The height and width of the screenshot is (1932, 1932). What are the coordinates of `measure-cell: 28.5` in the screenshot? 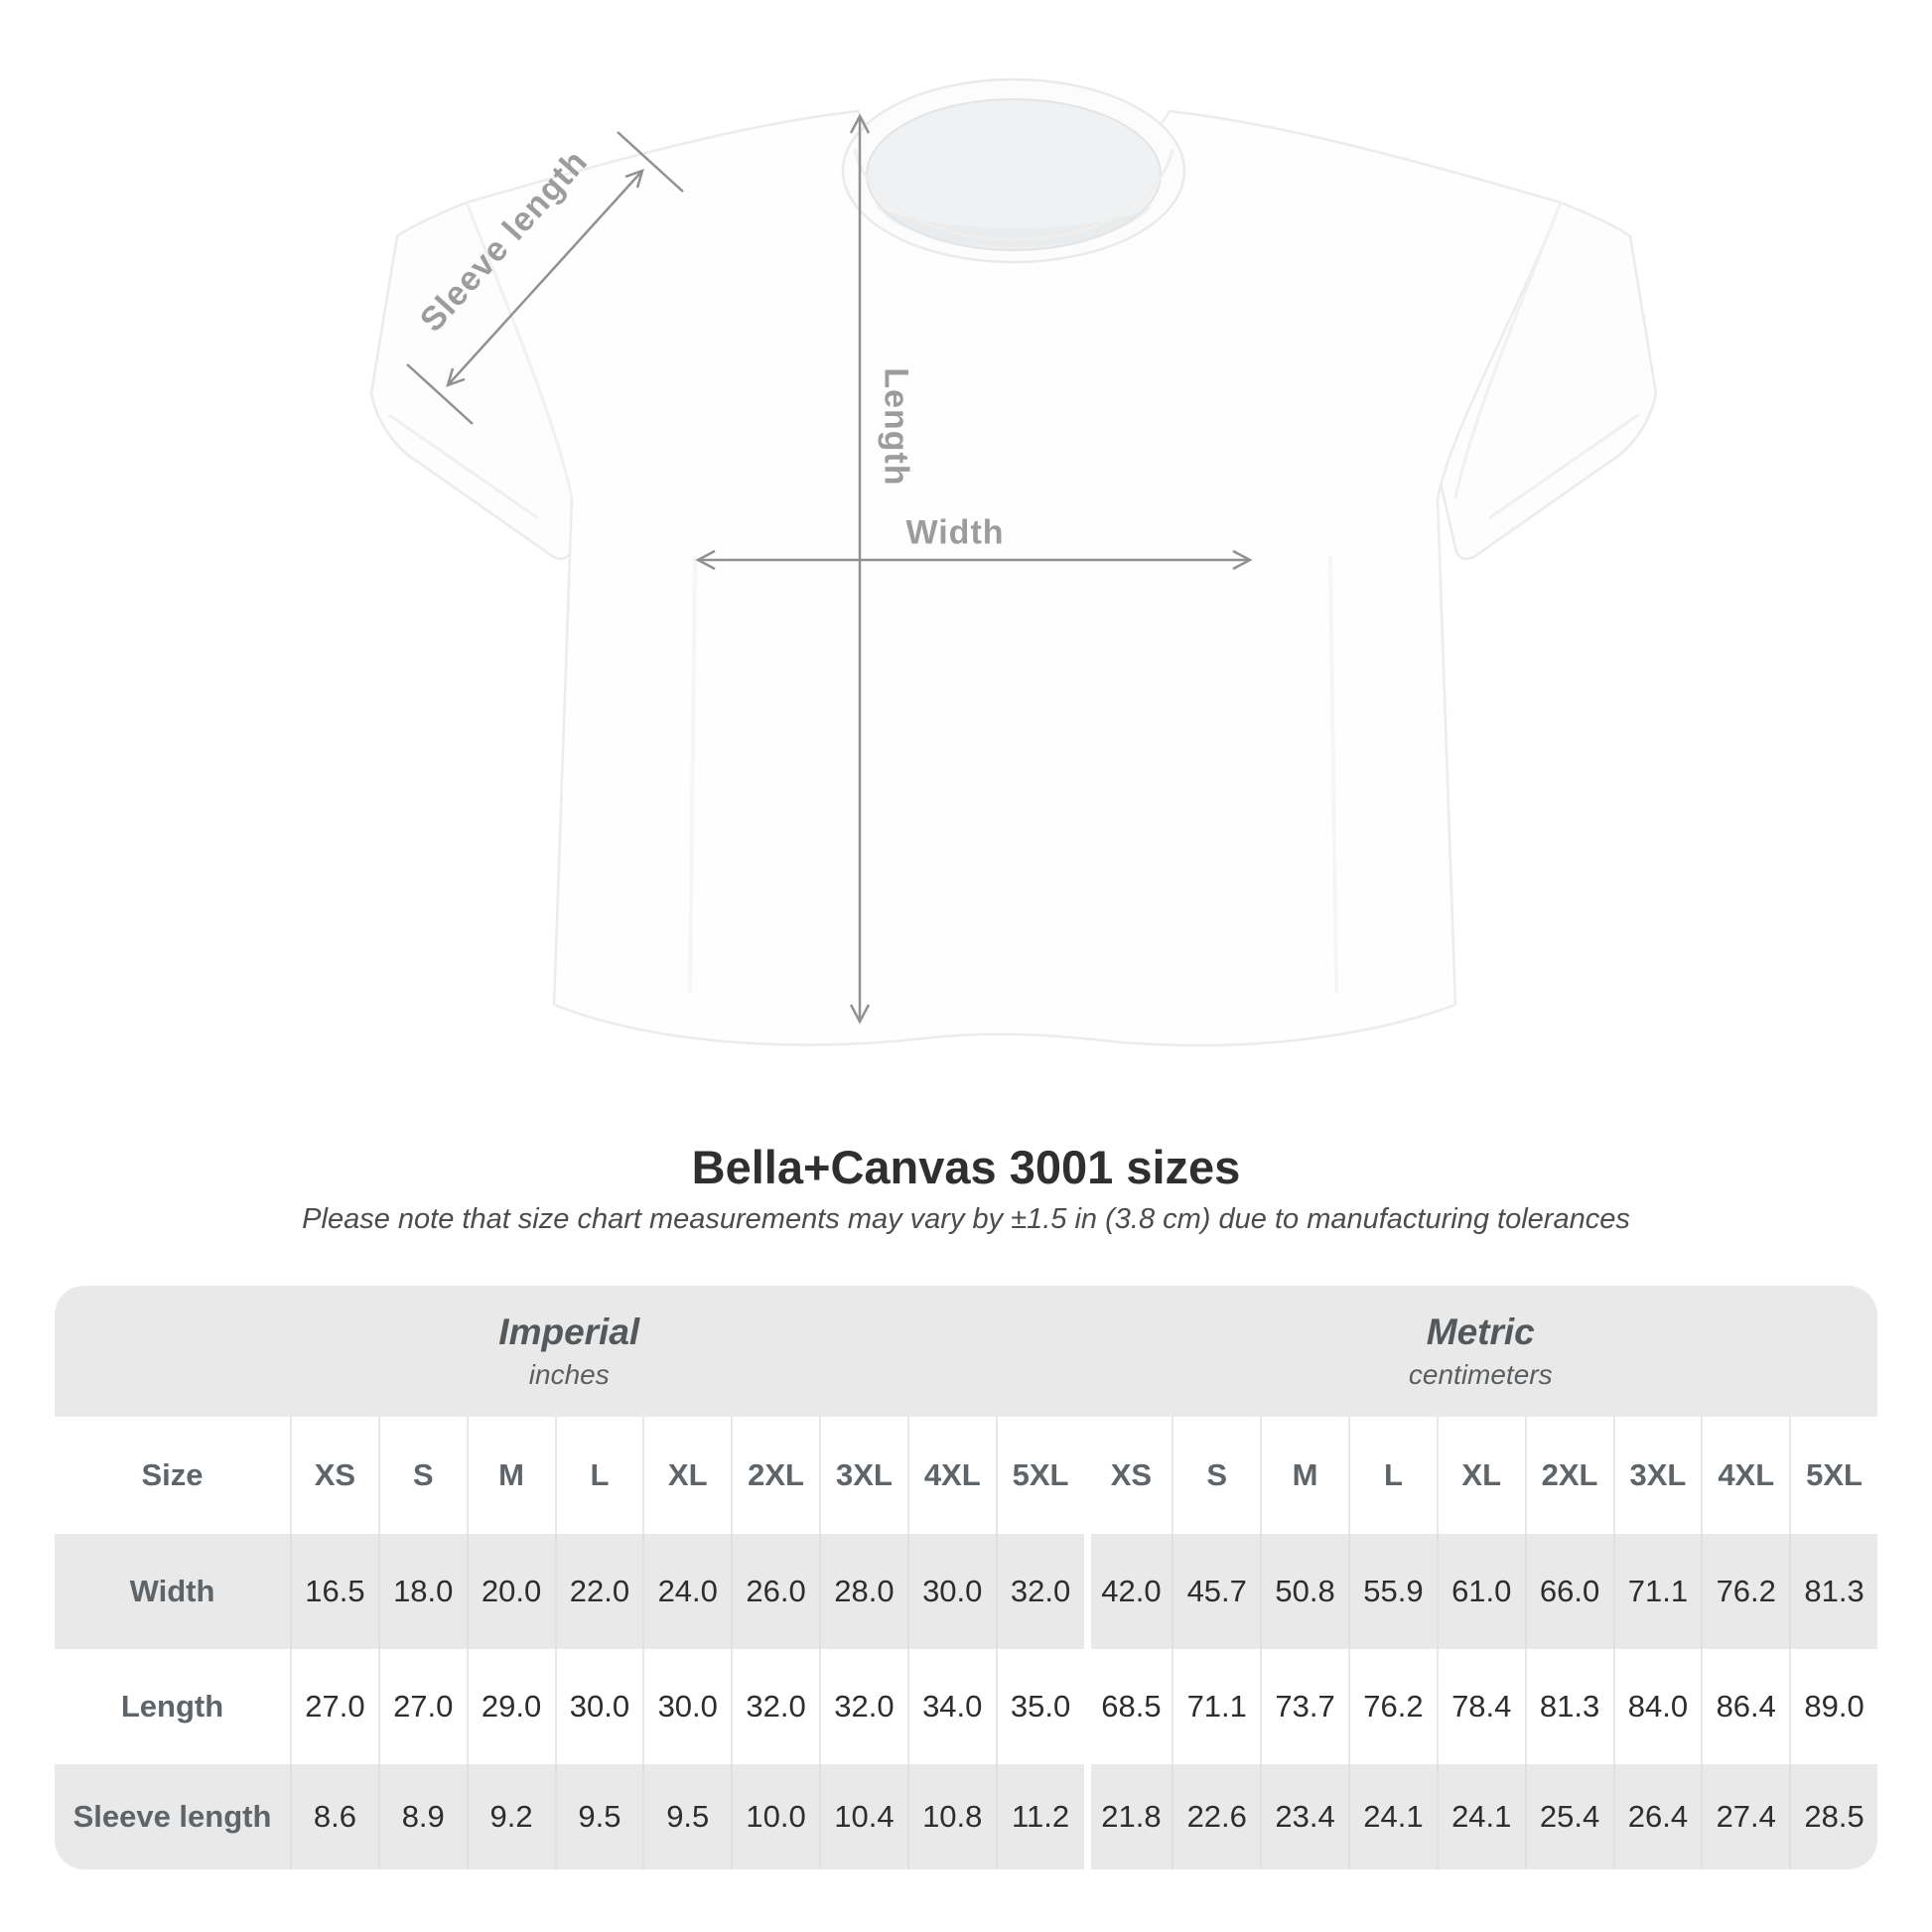 It's located at (1833, 1817).